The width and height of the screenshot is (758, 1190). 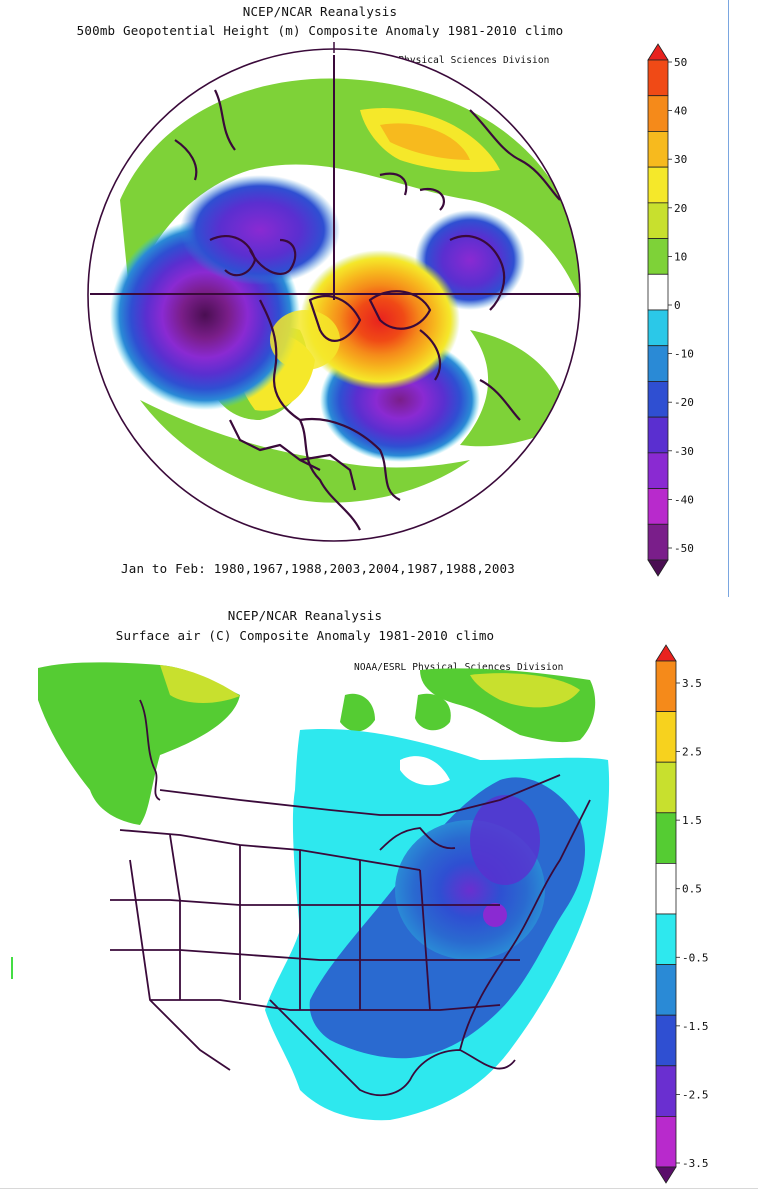 I want to click on bottom-title-line1: NCEP/NCAR Reanalysis, so click(x=305, y=615).